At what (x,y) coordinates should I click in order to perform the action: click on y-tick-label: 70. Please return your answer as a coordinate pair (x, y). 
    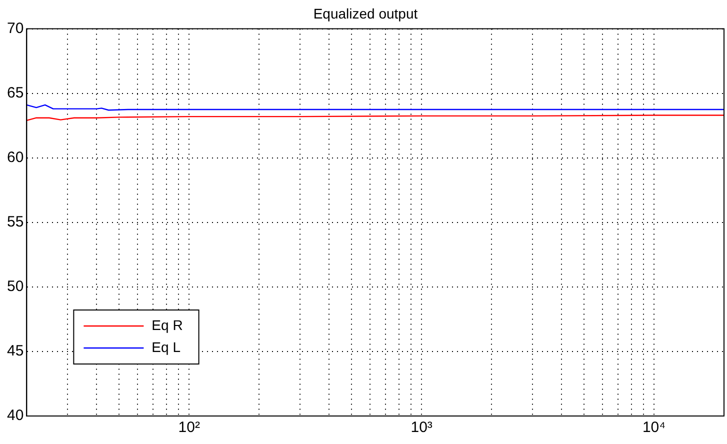
    Looking at the image, I should click on (15, 28).